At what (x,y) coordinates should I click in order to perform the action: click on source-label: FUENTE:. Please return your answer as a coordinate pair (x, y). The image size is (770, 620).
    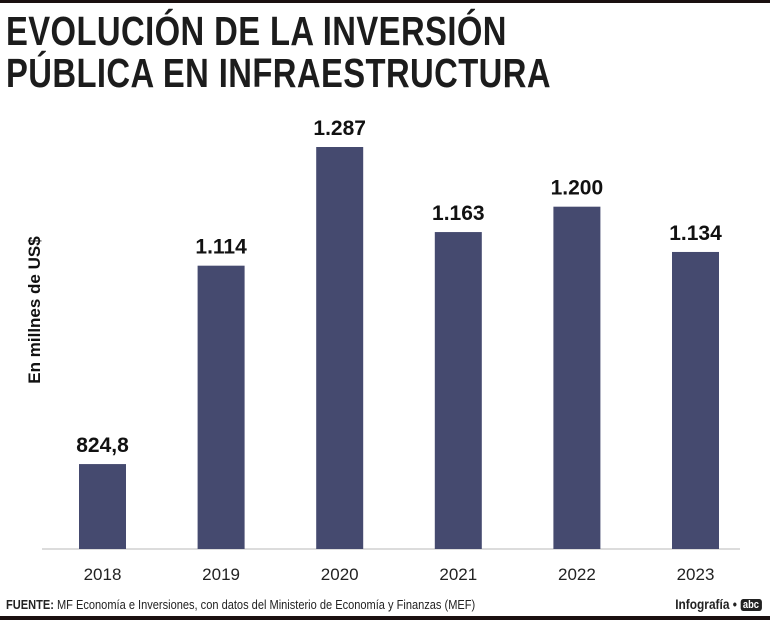
    Looking at the image, I should click on (30, 604).